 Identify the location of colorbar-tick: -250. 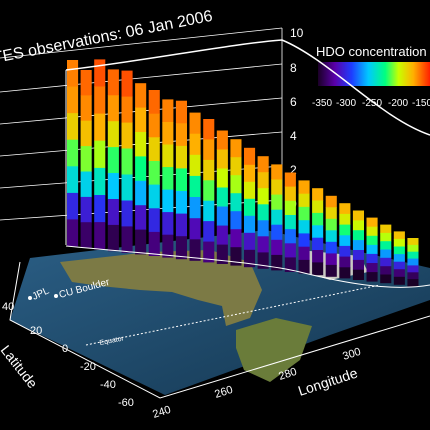
(372, 103).